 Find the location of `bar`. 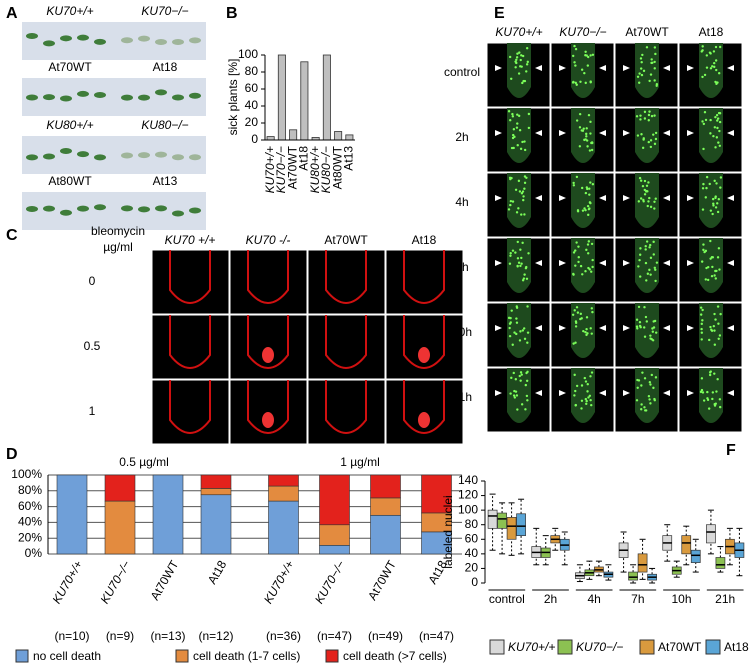

bar is located at coordinates (281, 97).